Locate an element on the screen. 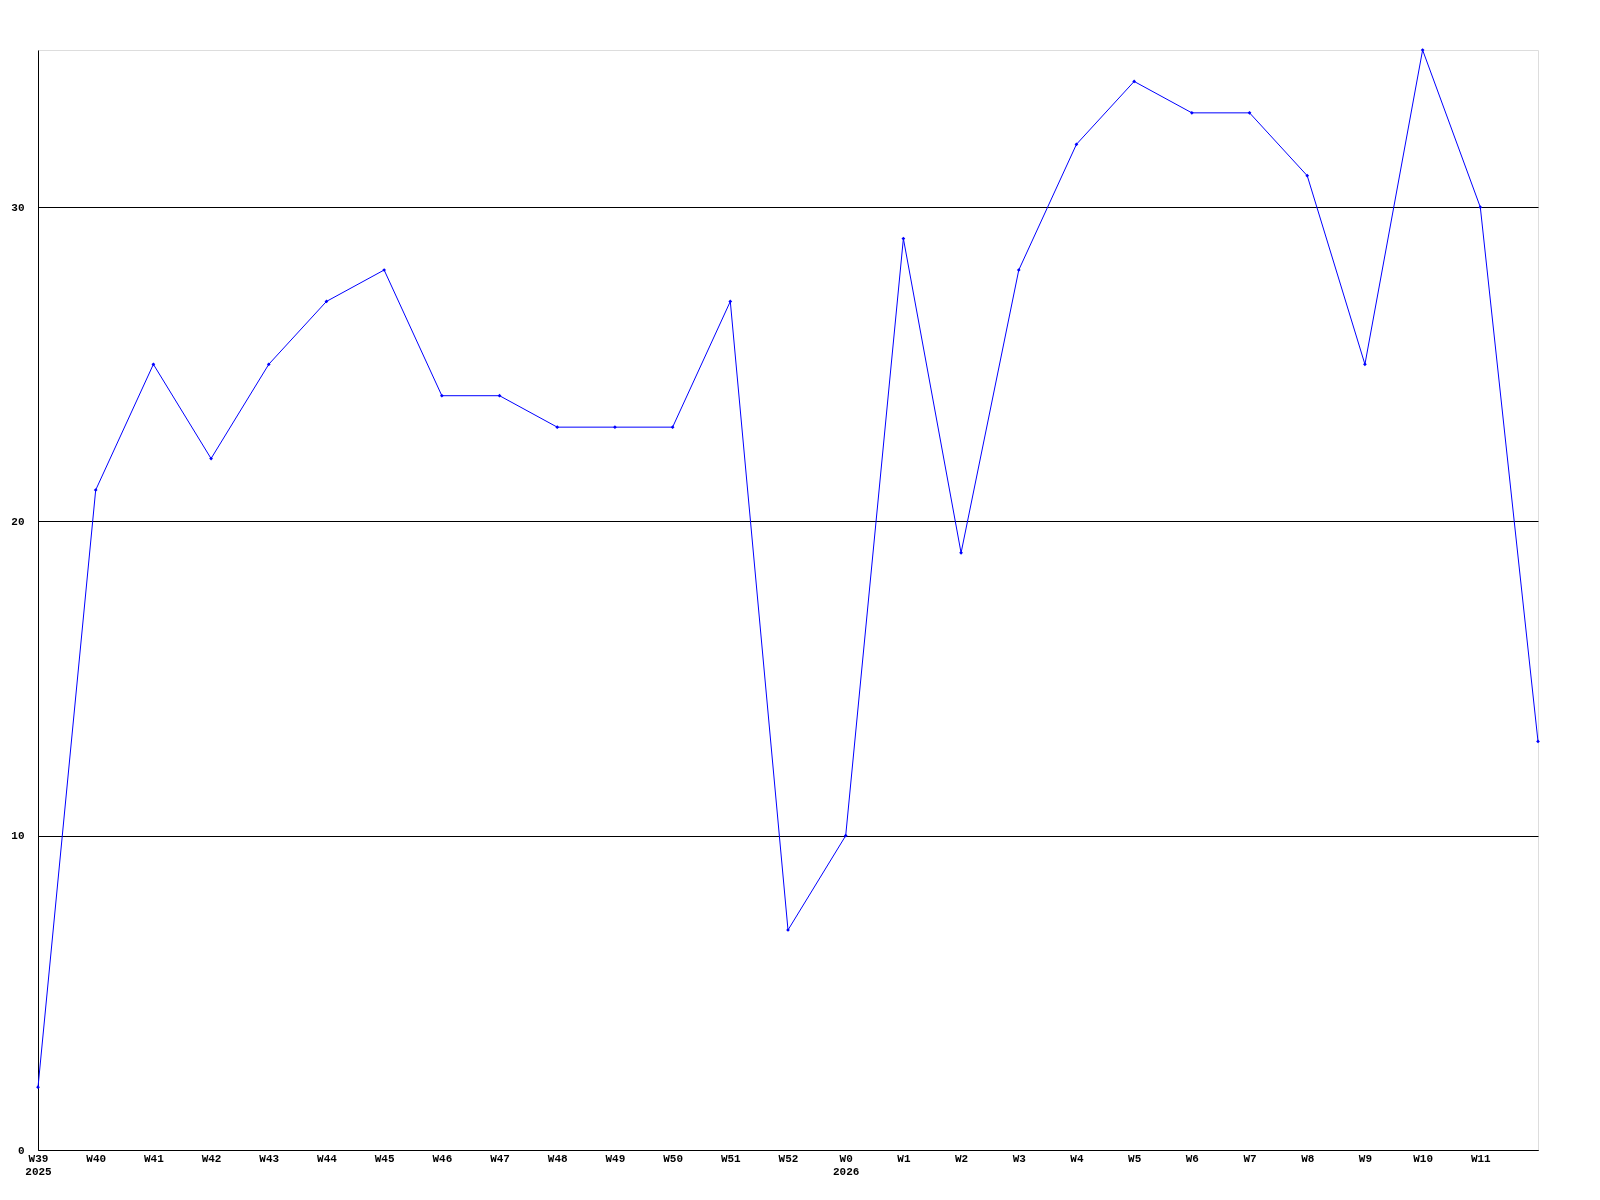 This screenshot has height=1200, width=1600. x-tick-label: W45 is located at coordinates (384, 1158).